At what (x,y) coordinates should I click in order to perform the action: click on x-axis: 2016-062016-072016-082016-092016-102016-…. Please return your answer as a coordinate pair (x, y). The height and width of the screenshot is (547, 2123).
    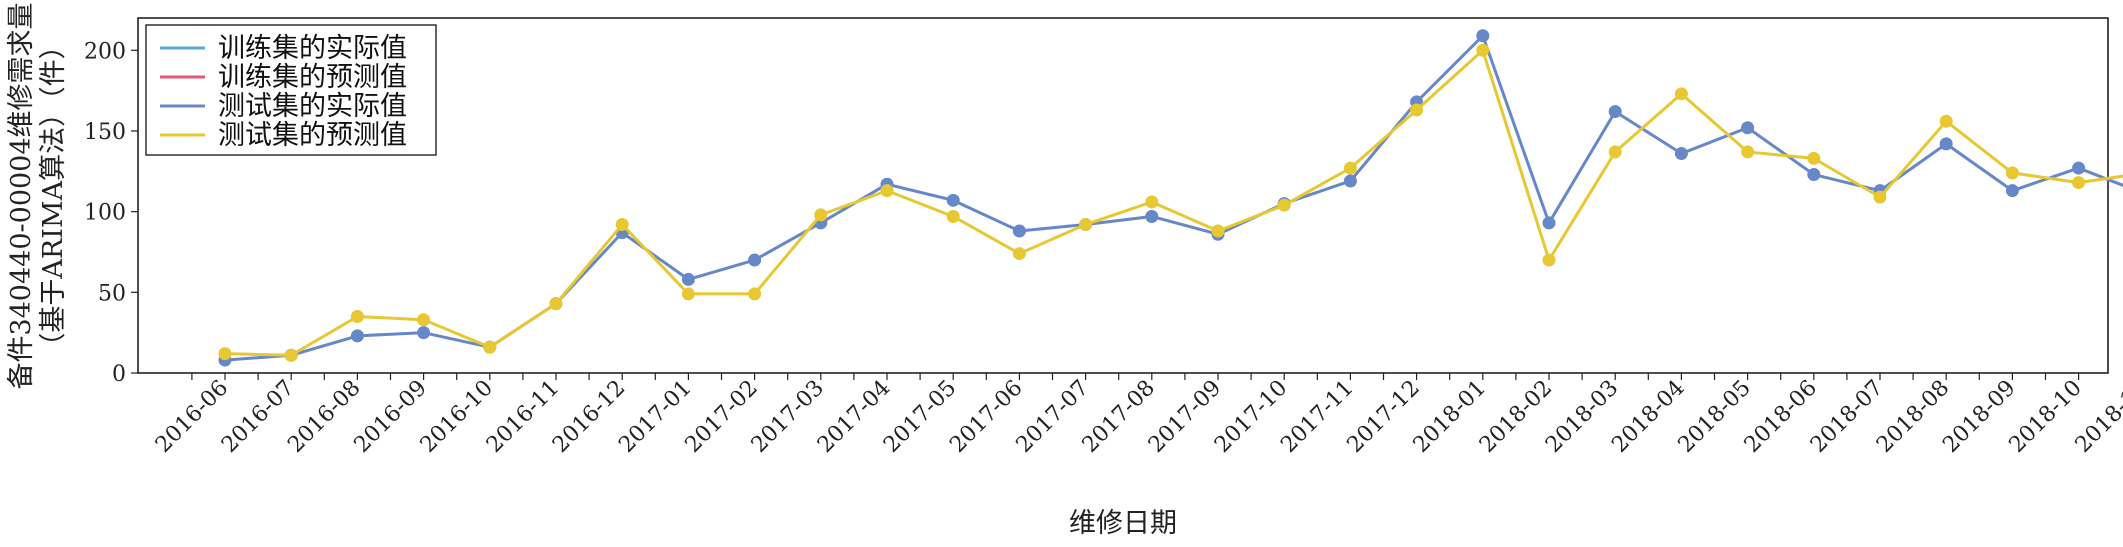
    Looking at the image, I should click on (1137, 415).